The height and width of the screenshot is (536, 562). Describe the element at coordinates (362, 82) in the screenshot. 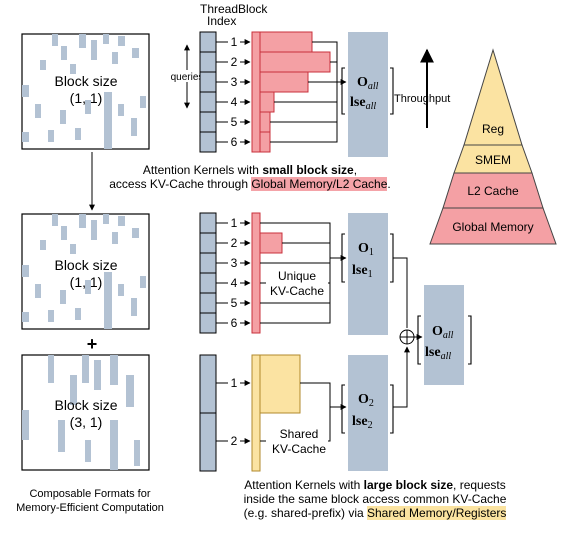

I see `top-output-O: O` at that location.